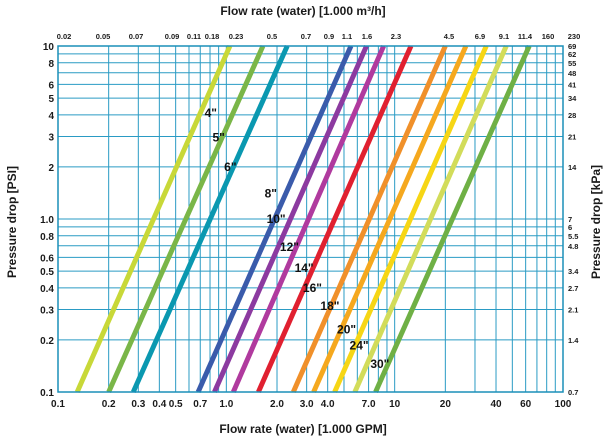 The height and width of the screenshot is (441, 606). Describe the element at coordinates (138, 404) in the screenshot. I see `bottom-tick-label: 0.3` at that location.